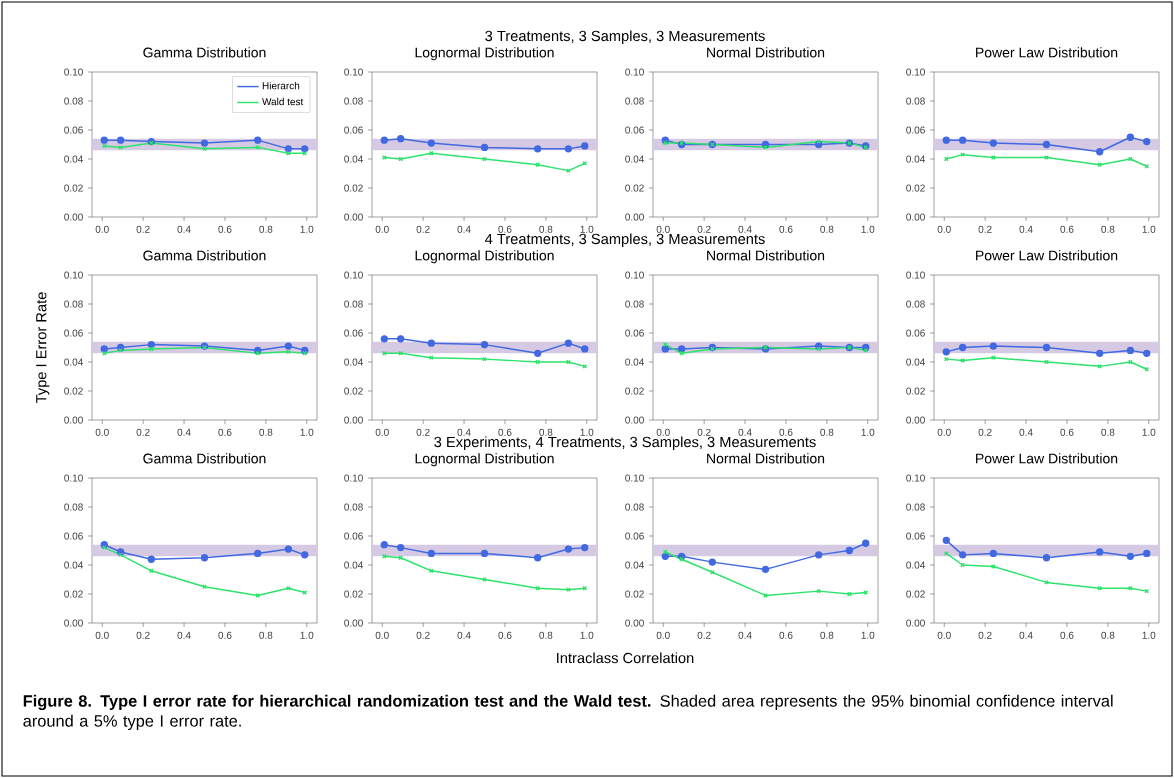  I want to click on text: Figure 8. Type I error rate for hierarchical randomization test and the Wald test. Shaded area represents the 95% binomial confidence interval around a 5% type I error rate., so click(568, 712).